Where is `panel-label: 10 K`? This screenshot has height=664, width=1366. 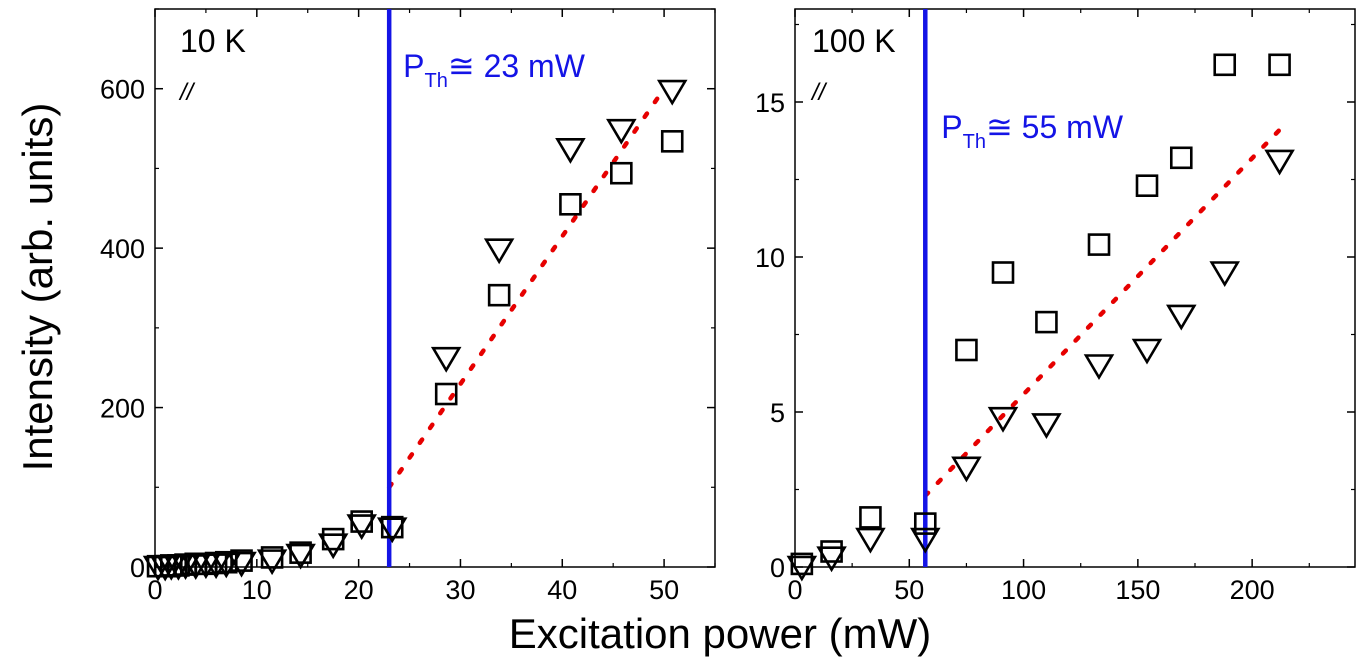
panel-label: 10 K is located at coordinates (213, 41).